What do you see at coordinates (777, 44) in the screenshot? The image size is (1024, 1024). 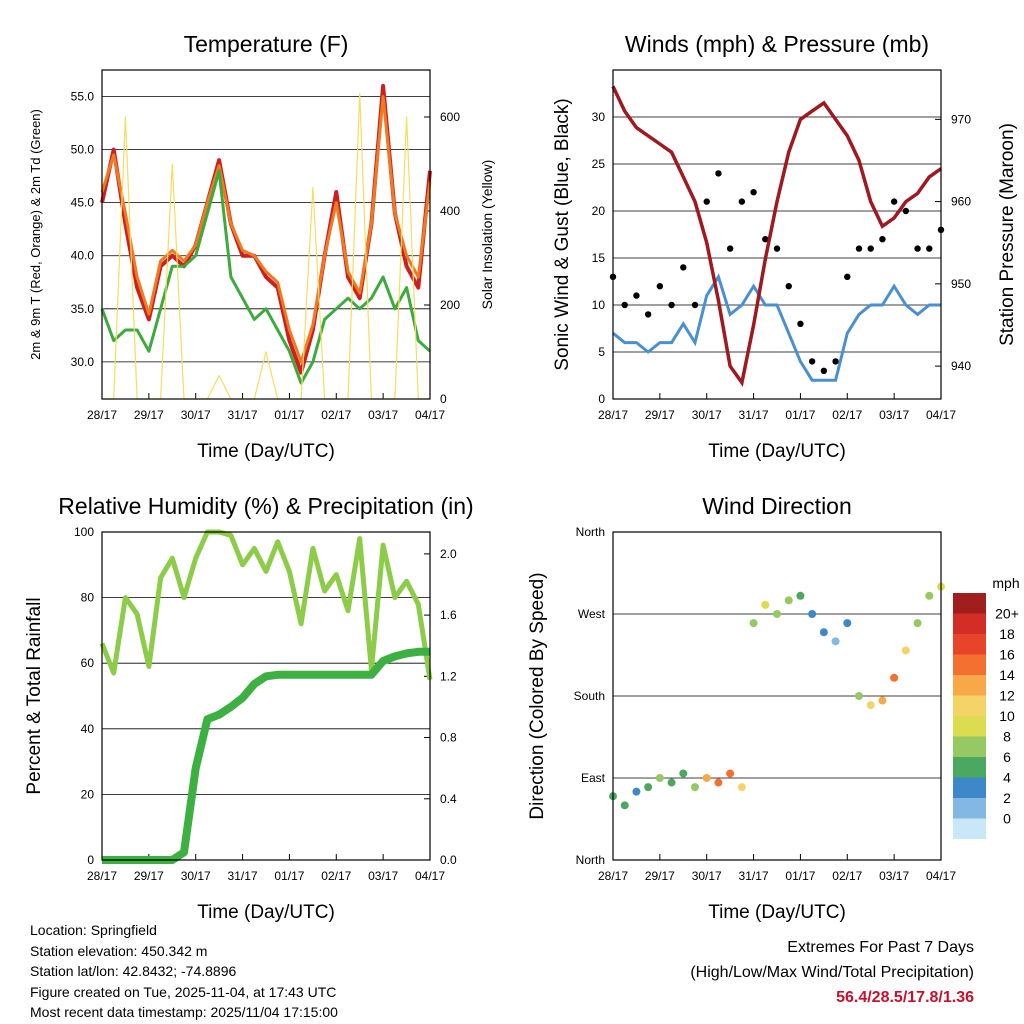 I see `panel-title: Winds (mph) & Pressure (mb)` at bounding box center [777, 44].